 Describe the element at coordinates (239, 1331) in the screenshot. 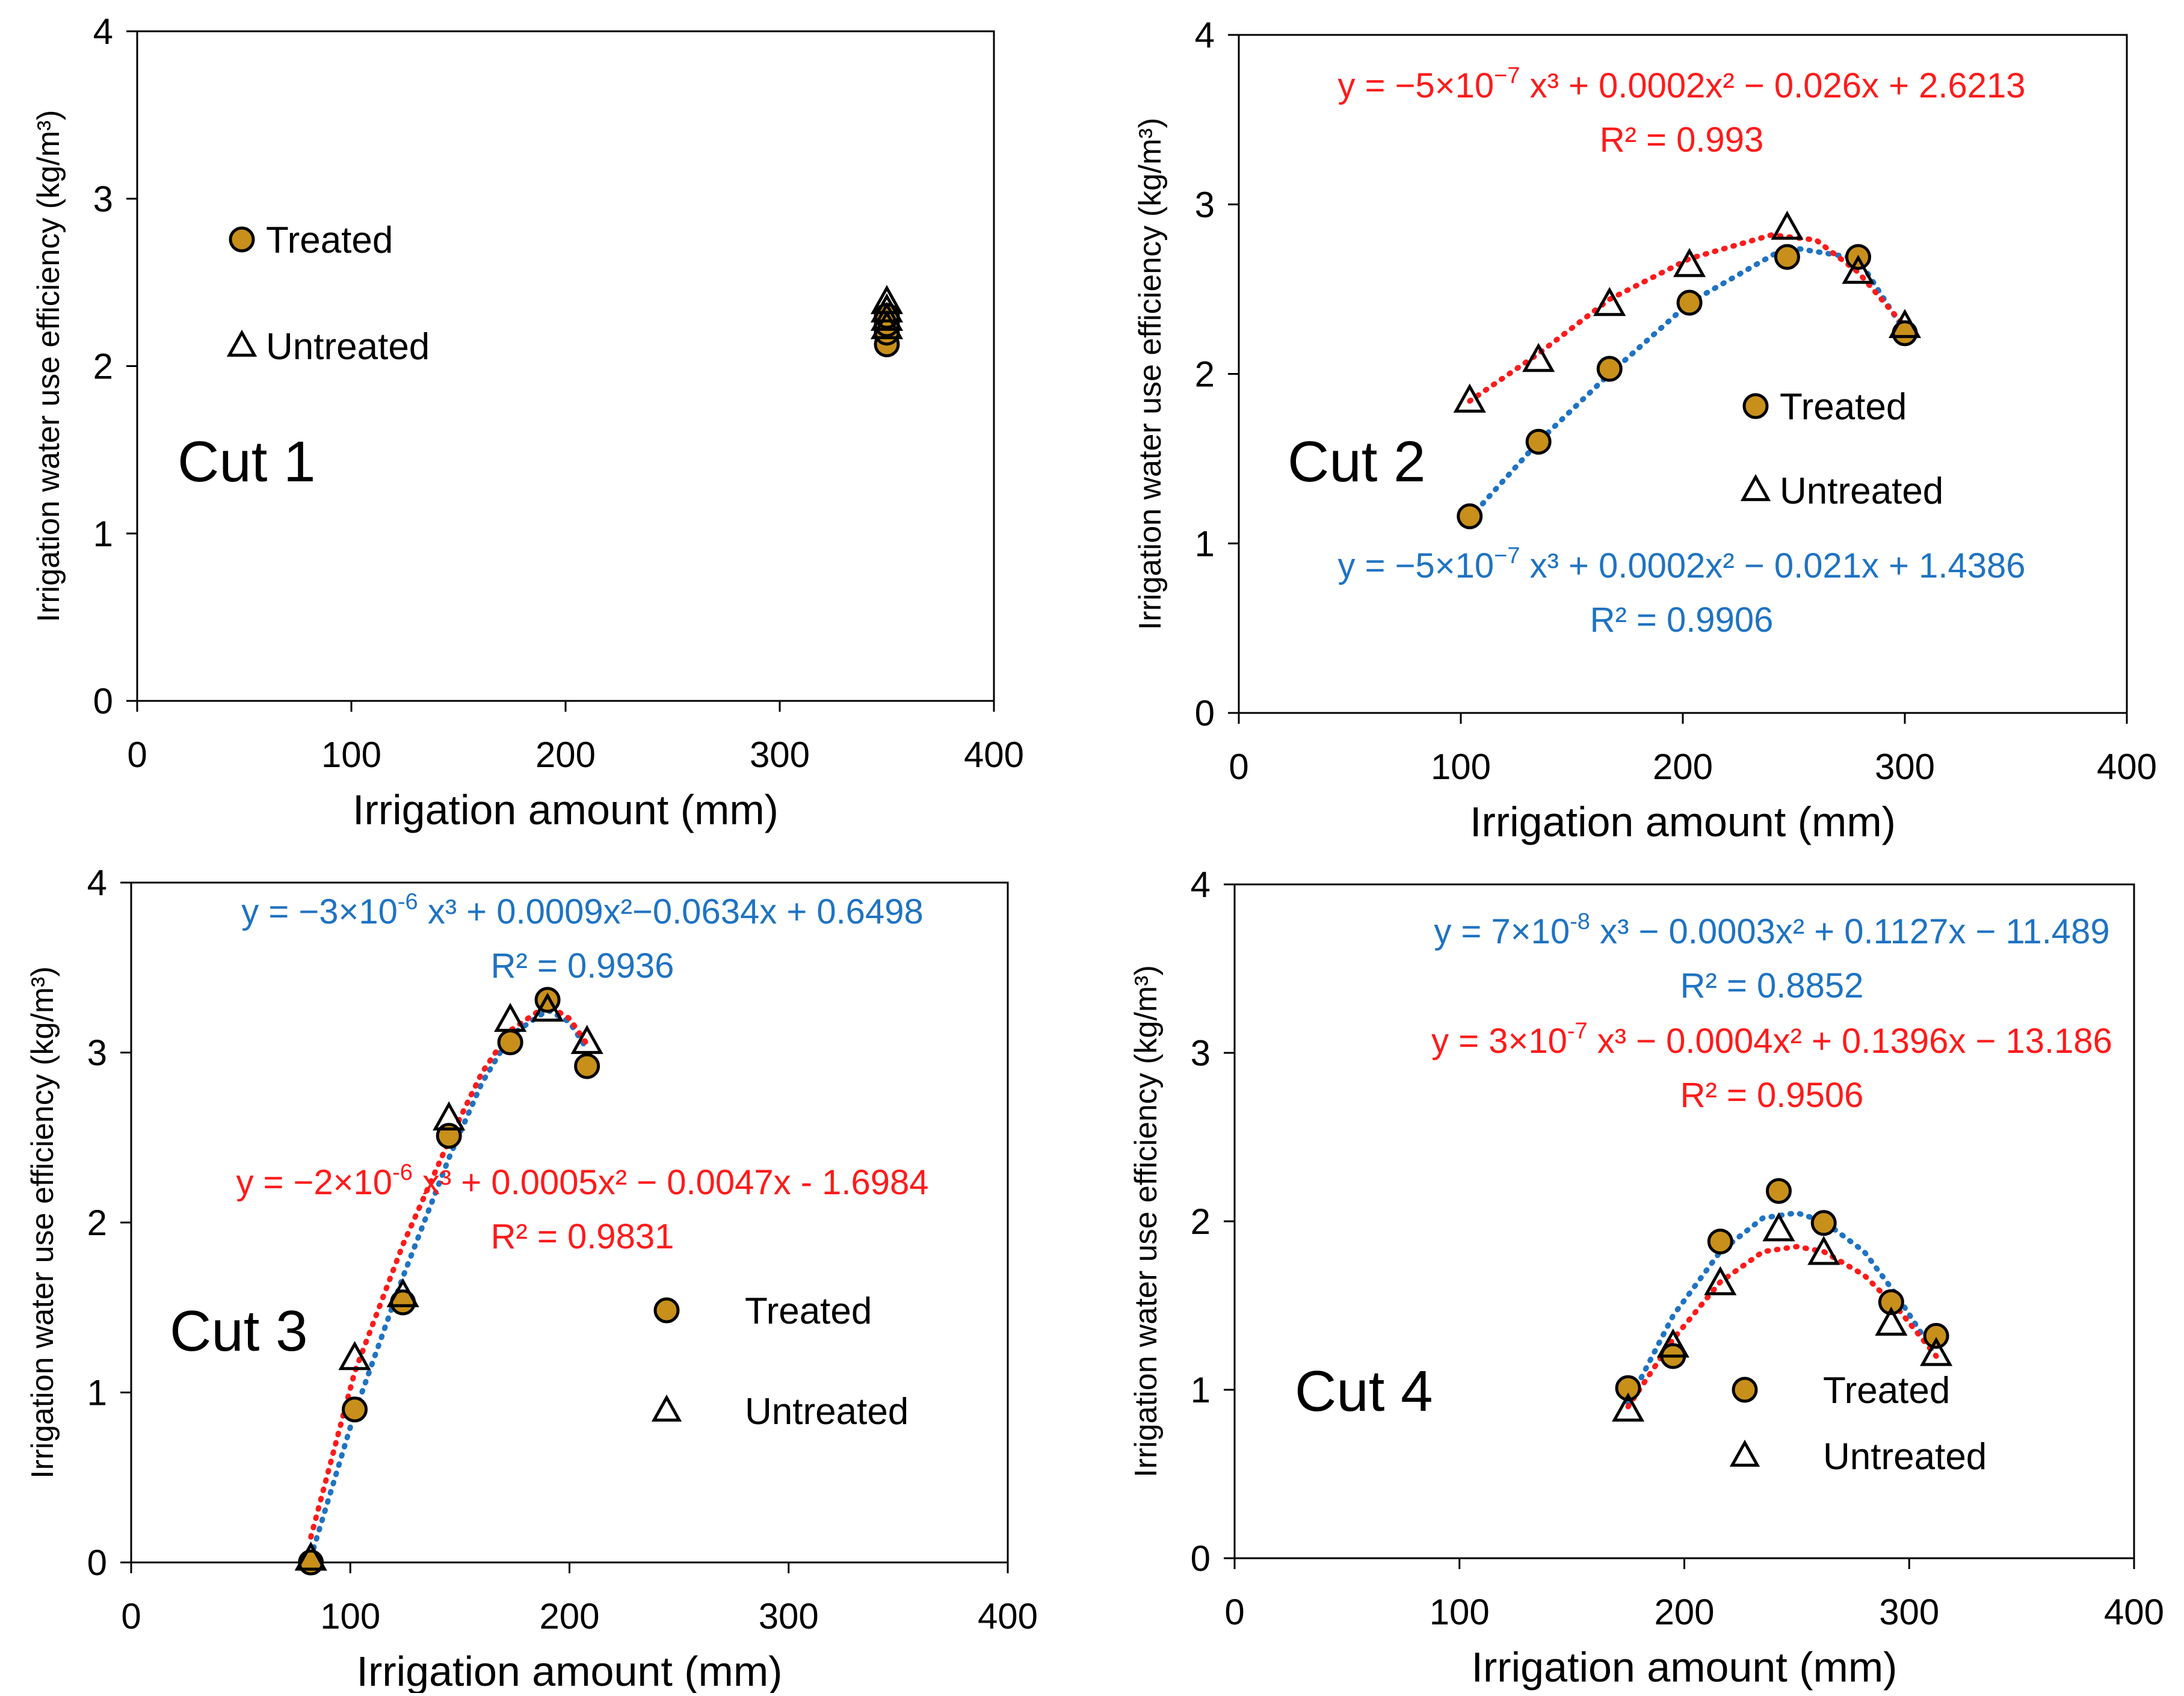

I see `panel-label: Cut 3` at that location.